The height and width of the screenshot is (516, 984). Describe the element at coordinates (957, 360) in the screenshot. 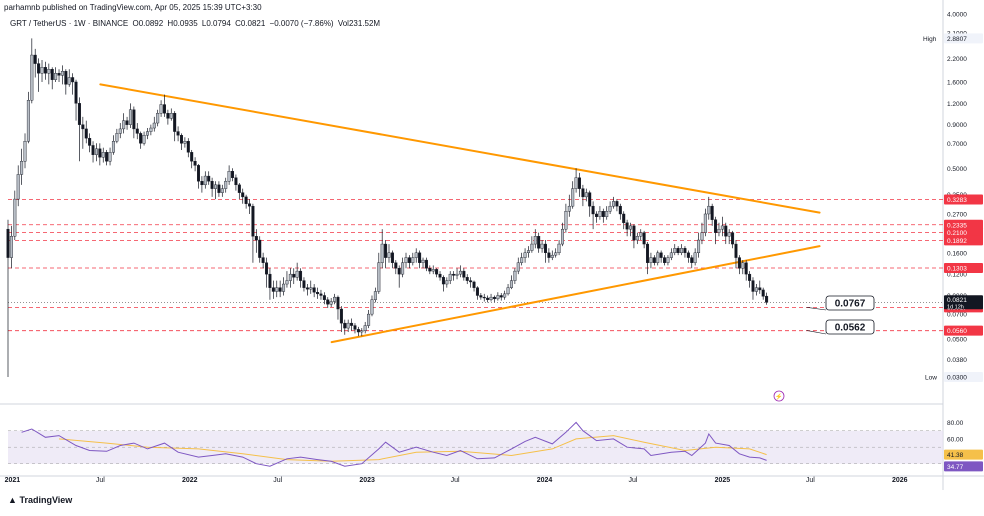

I see `price-tick-label: 0.0380` at that location.